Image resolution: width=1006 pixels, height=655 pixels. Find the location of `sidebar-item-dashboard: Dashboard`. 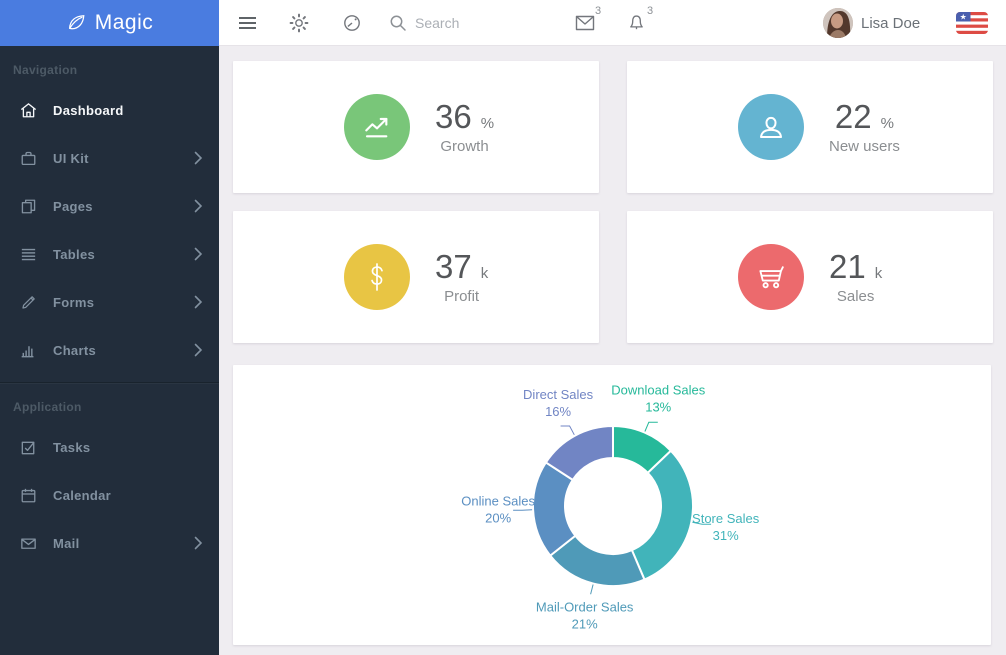

sidebar-item-dashboard: Dashboard is located at coordinates (109, 110).